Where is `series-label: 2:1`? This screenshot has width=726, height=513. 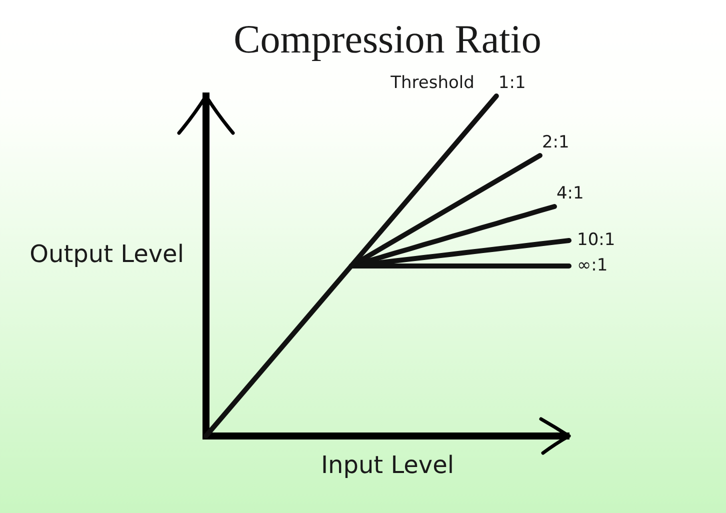 series-label: 2:1 is located at coordinates (556, 142).